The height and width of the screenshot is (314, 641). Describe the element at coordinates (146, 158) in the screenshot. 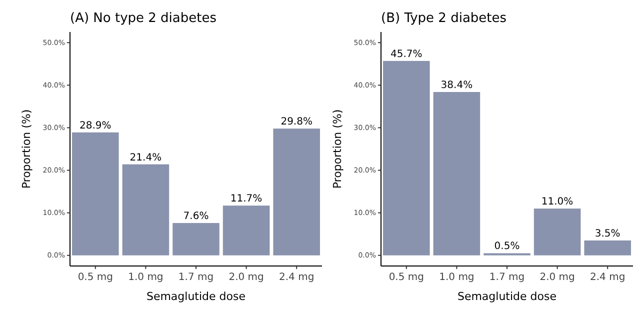

I see `data-label: 21.4%` at that location.